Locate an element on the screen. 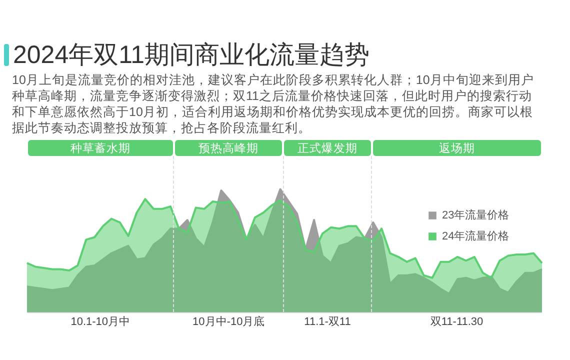  tab-box: 返场期 is located at coordinates (456, 148).